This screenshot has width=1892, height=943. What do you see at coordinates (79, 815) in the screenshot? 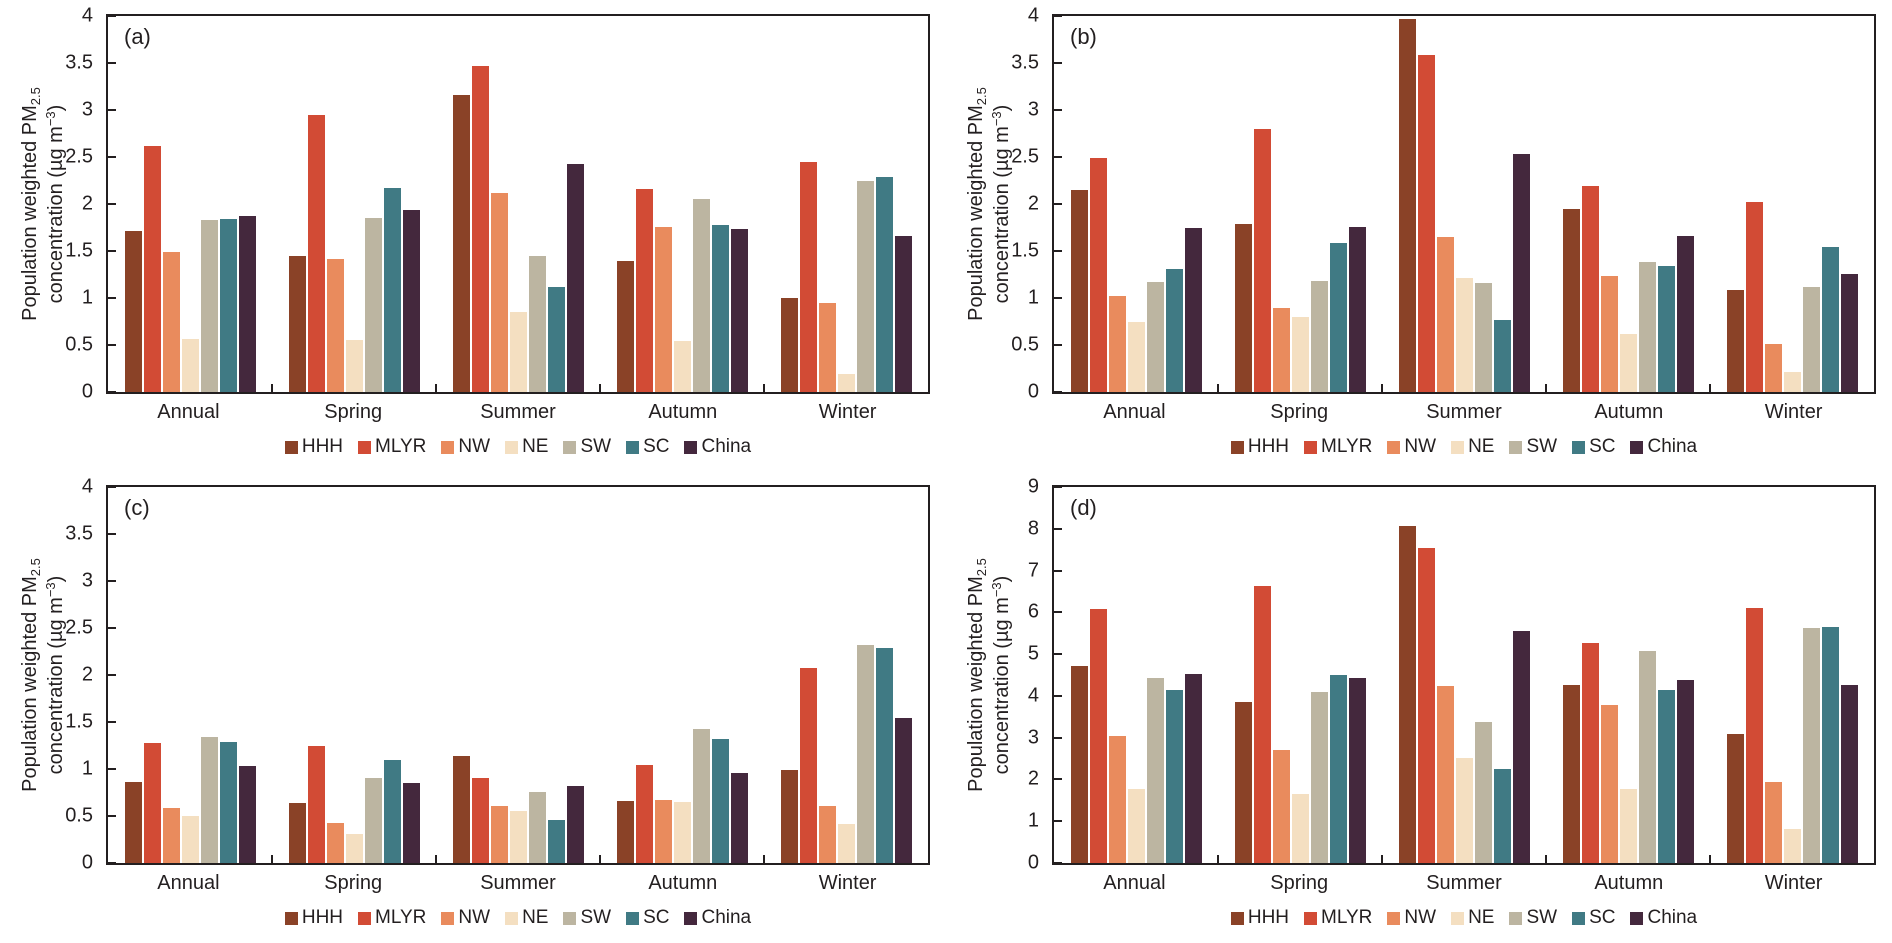
I see `y-tick-label: 0.5` at bounding box center [79, 815].